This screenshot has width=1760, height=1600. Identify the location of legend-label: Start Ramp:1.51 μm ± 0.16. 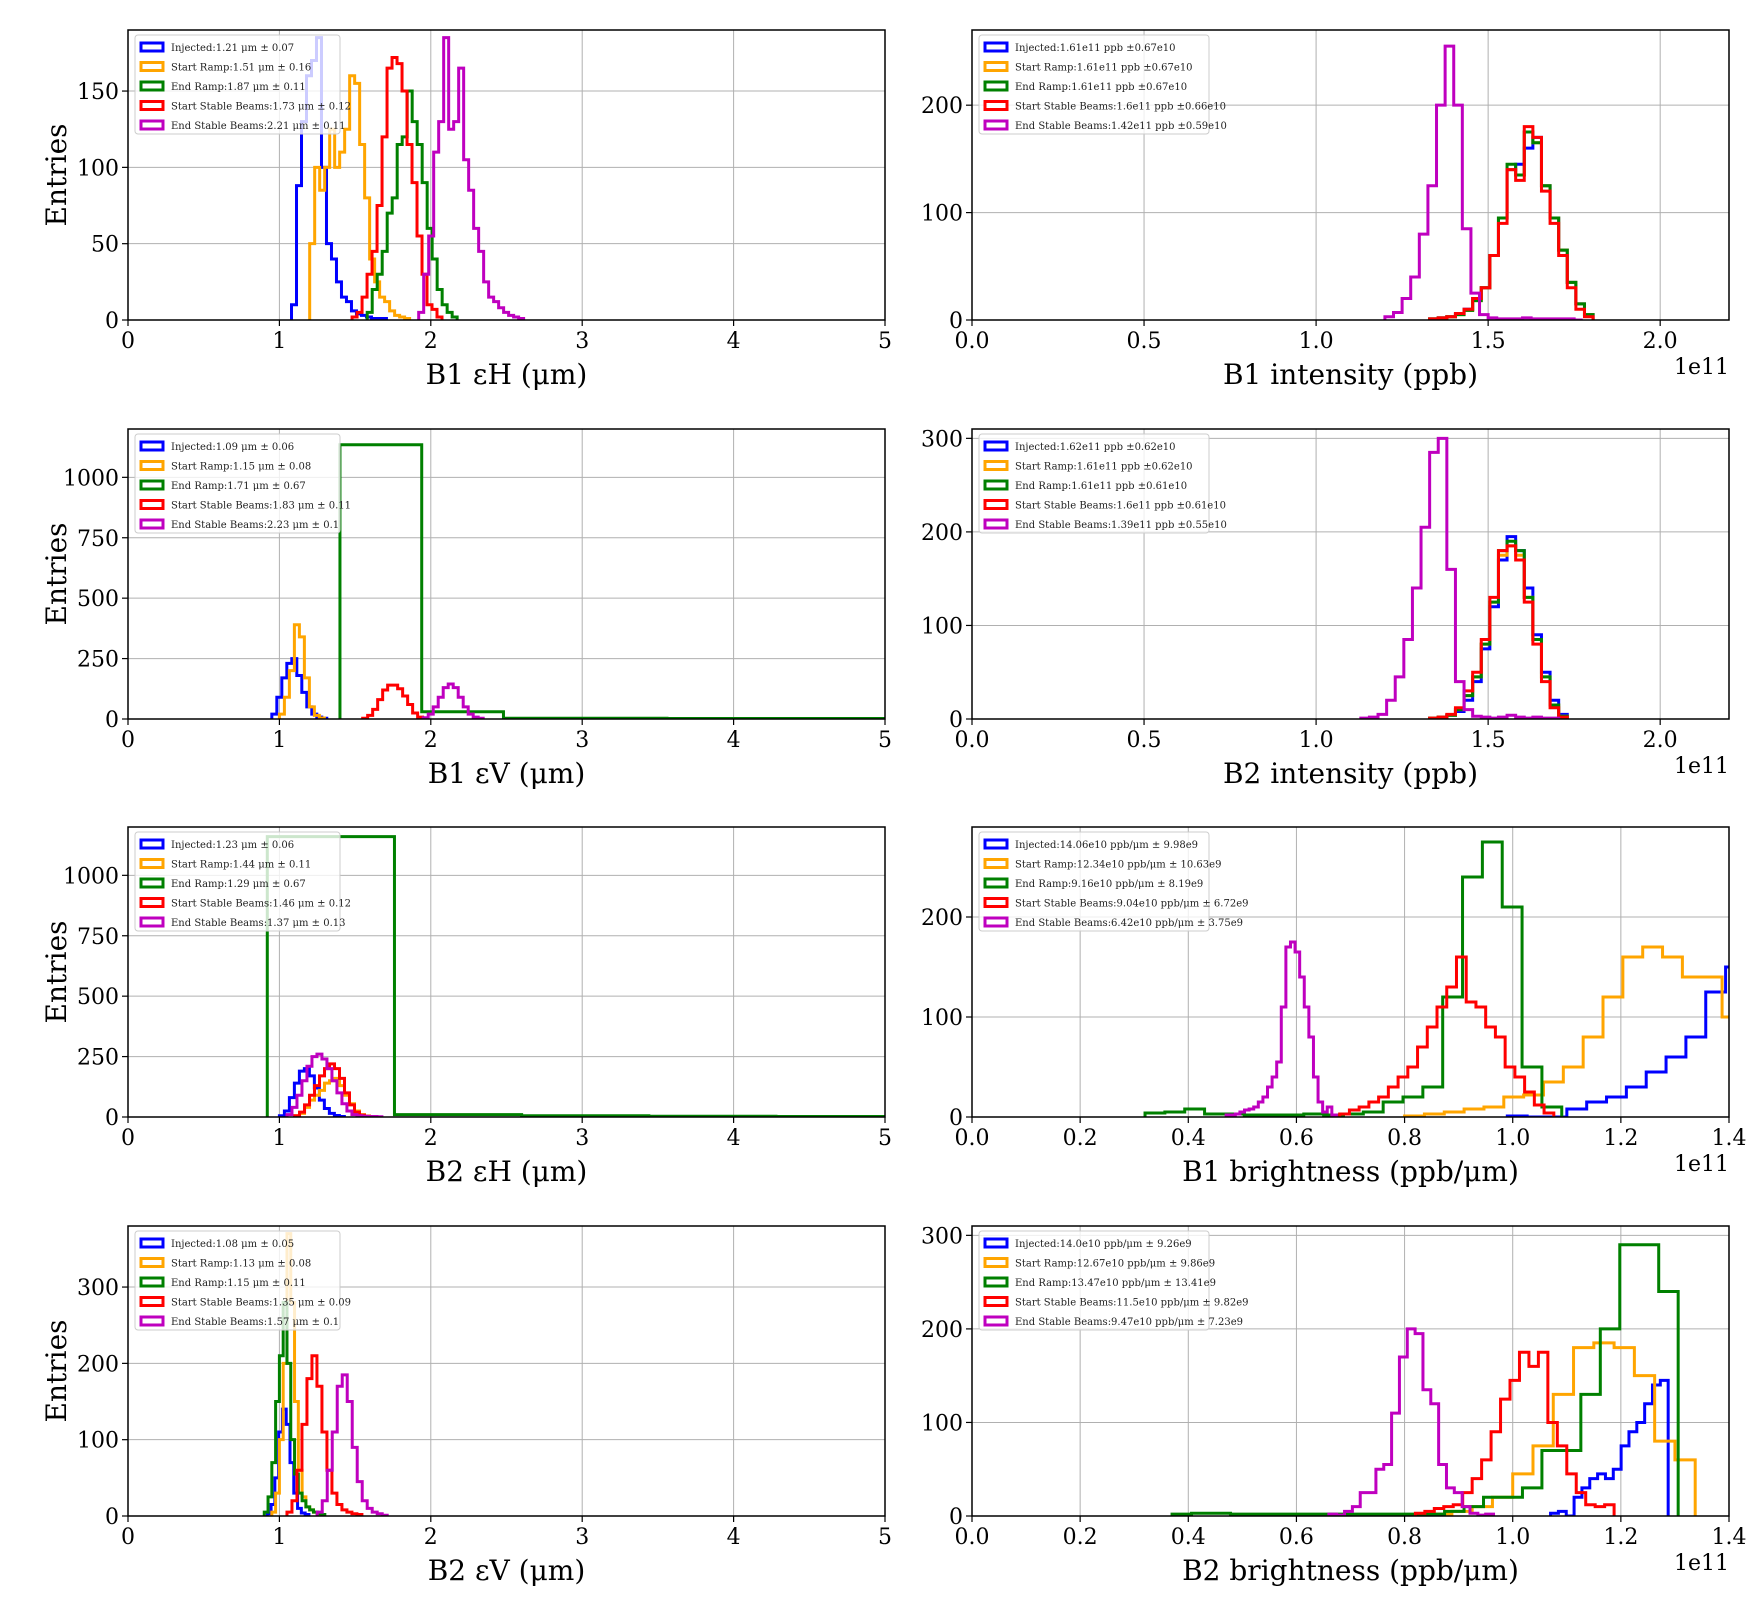
(241, 68).